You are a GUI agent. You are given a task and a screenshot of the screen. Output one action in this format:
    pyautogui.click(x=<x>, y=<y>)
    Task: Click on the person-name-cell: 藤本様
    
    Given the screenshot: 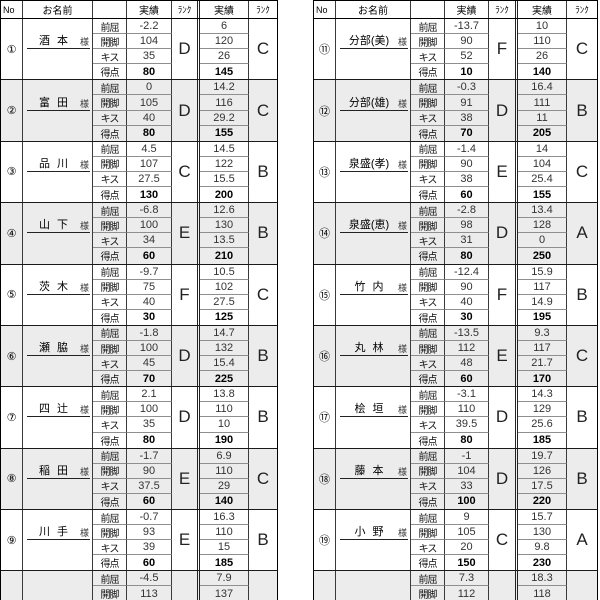 What is the action you would take?
    pyautogui.click(x=373, y=478)
    